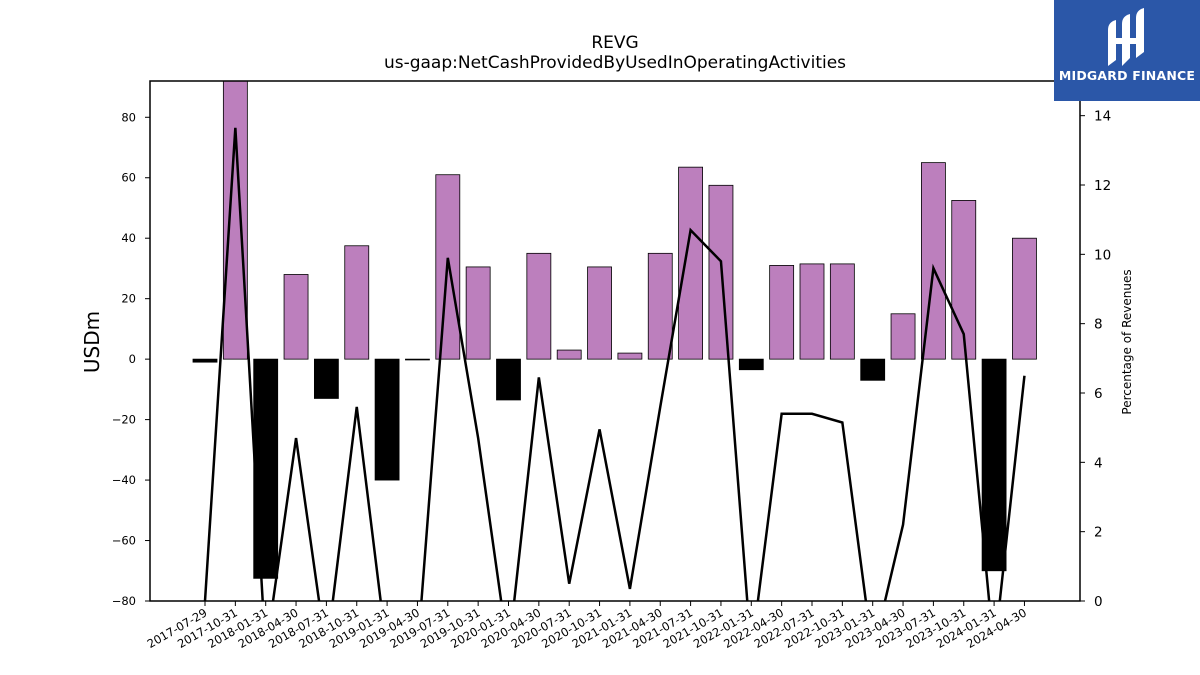 The image size is (1200, 675). I want to click on left-tick-label: −80, so click(124, 601).